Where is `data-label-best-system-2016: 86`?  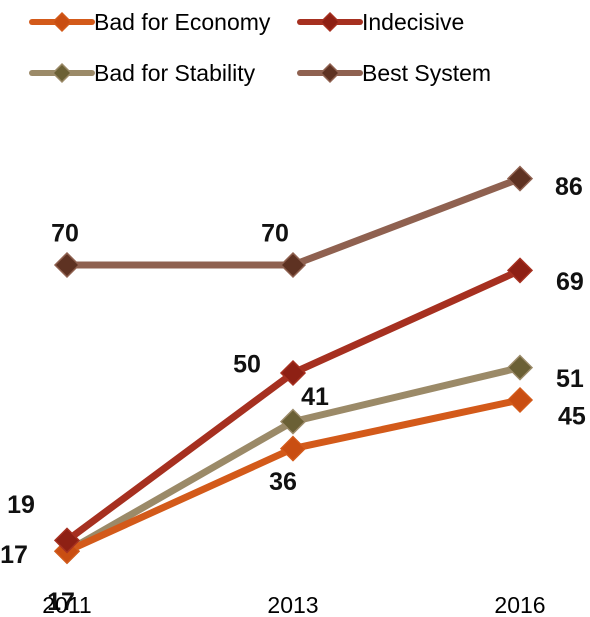
data-label-best-system-2016: 86 is located at coordinates (569, 187).